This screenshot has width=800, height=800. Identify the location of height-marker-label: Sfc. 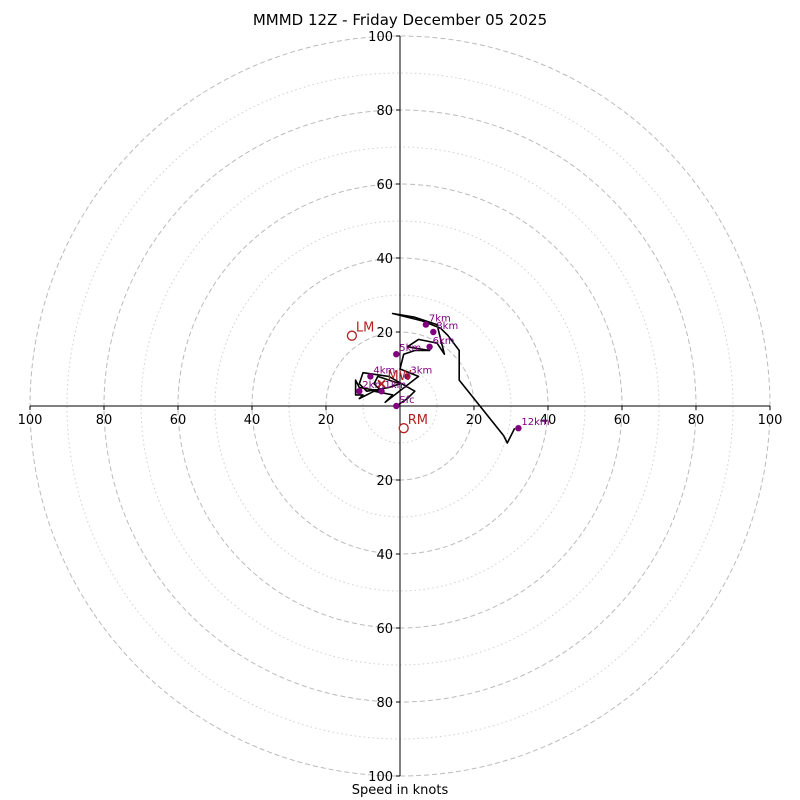
(406, 400).